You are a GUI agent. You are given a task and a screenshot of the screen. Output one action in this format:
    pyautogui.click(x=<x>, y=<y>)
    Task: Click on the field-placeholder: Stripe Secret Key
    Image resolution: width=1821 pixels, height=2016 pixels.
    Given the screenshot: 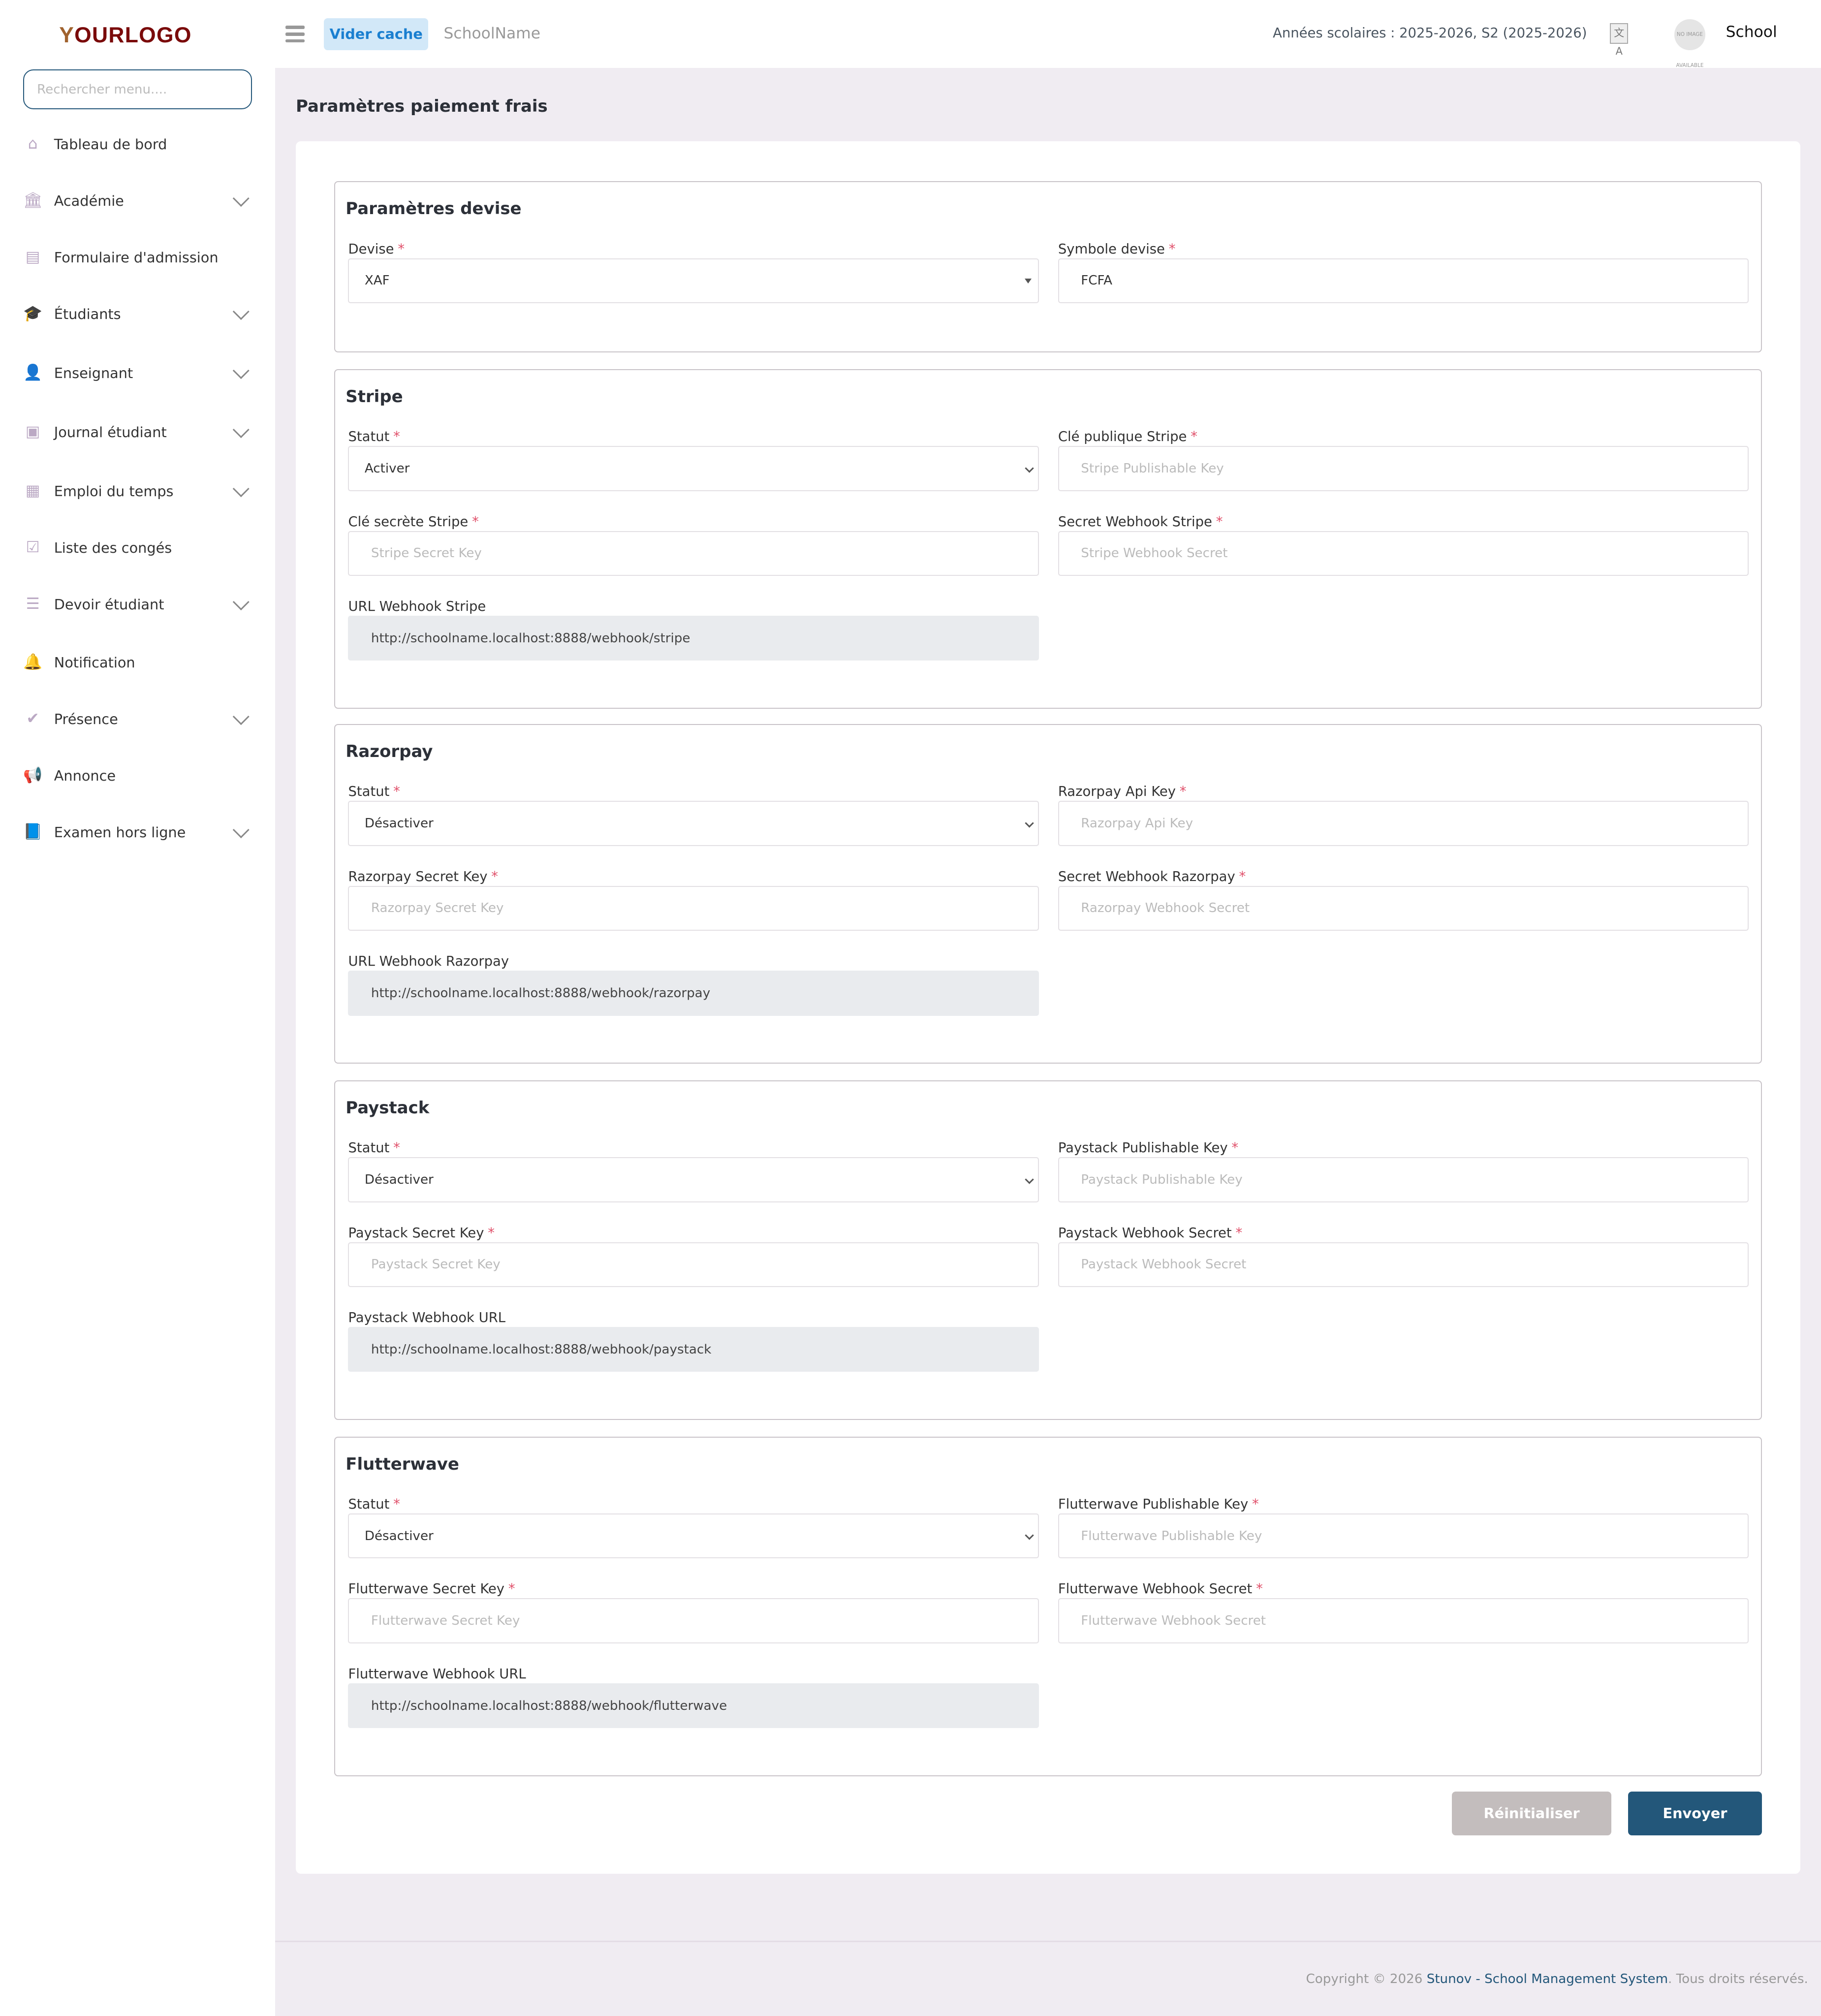 What is the action you would take?
    pyautogui.click(x=427, y=553)
    